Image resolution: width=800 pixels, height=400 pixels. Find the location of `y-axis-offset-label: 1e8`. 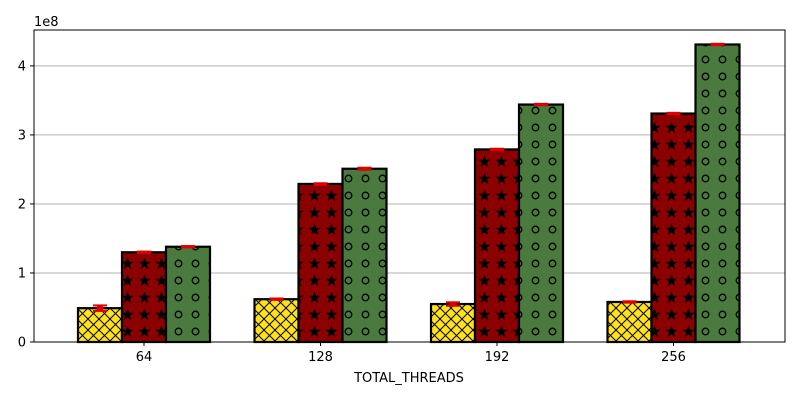

y-axis-offset-label: 1e8 is located at coordinates (46, 22).